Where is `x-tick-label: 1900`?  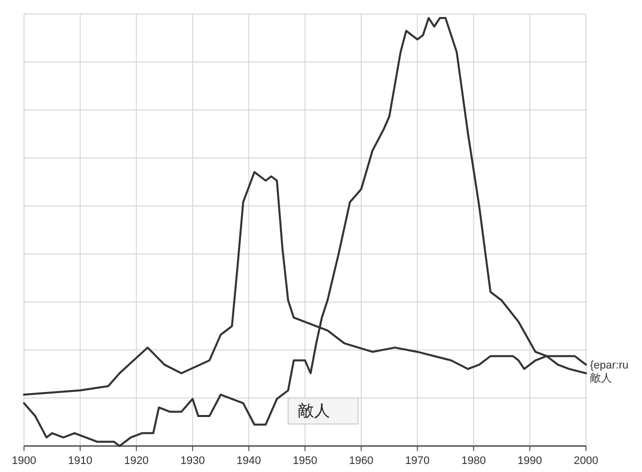 x-tick-label: 1900 is located at coordinates (24, 461).